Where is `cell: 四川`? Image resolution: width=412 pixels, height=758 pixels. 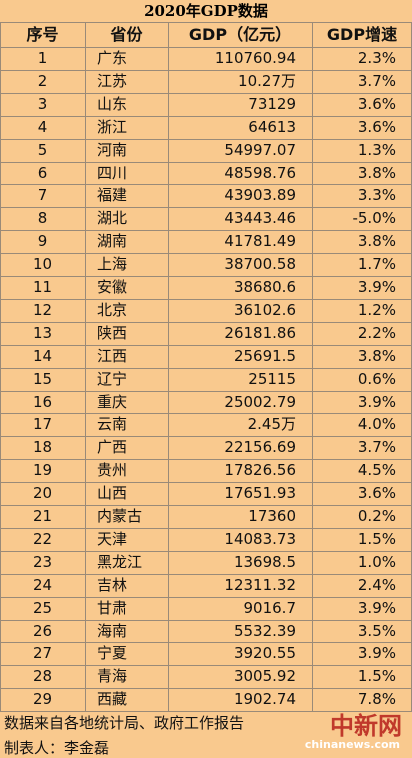
cell: 四川 is located at coordinates (112, 172).